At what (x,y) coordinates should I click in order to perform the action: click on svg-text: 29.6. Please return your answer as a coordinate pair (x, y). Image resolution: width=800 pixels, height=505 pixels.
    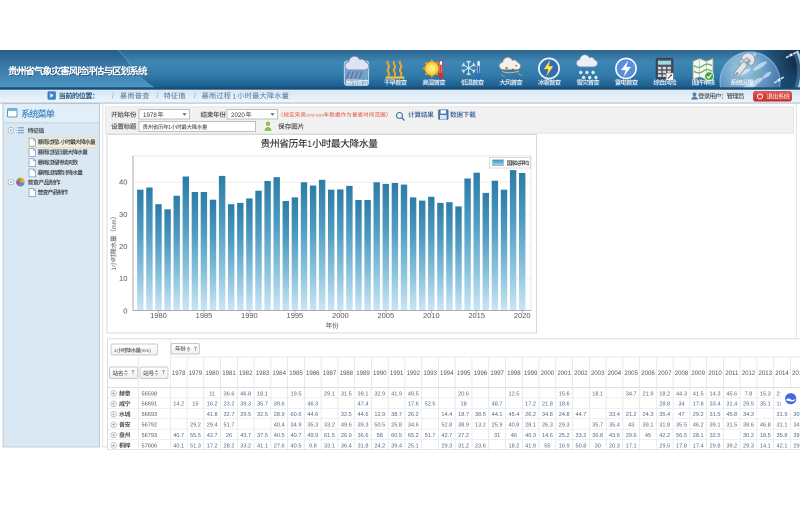
    Looking at the image, I should click on (631, 436).